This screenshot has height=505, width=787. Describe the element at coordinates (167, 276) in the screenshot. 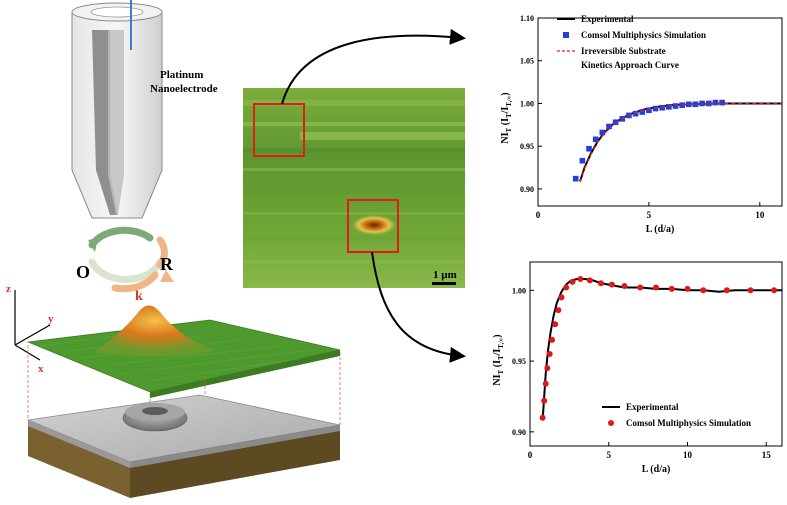

I see `arrow-right-head` at that location.